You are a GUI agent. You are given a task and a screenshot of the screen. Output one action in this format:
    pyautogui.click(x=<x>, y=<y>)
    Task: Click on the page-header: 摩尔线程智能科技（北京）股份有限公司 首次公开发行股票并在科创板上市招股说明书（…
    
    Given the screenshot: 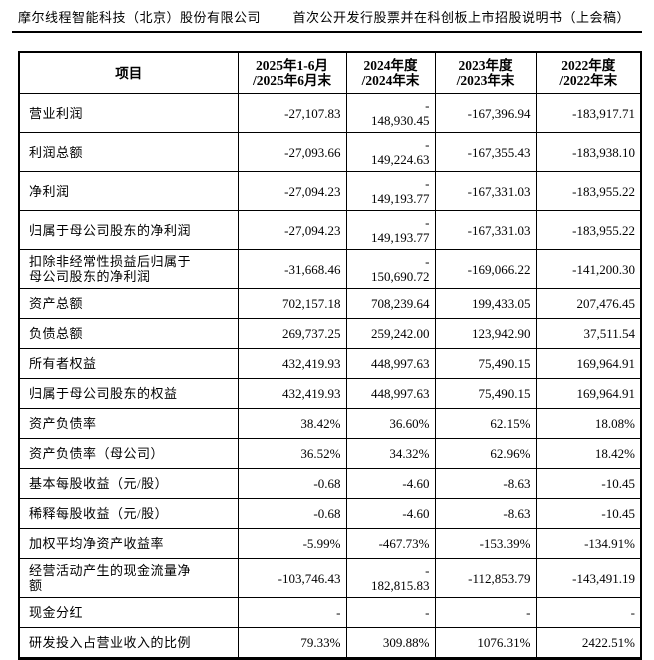 What is the action you would take?
    pyautogui.click(x=327, y=13)
    